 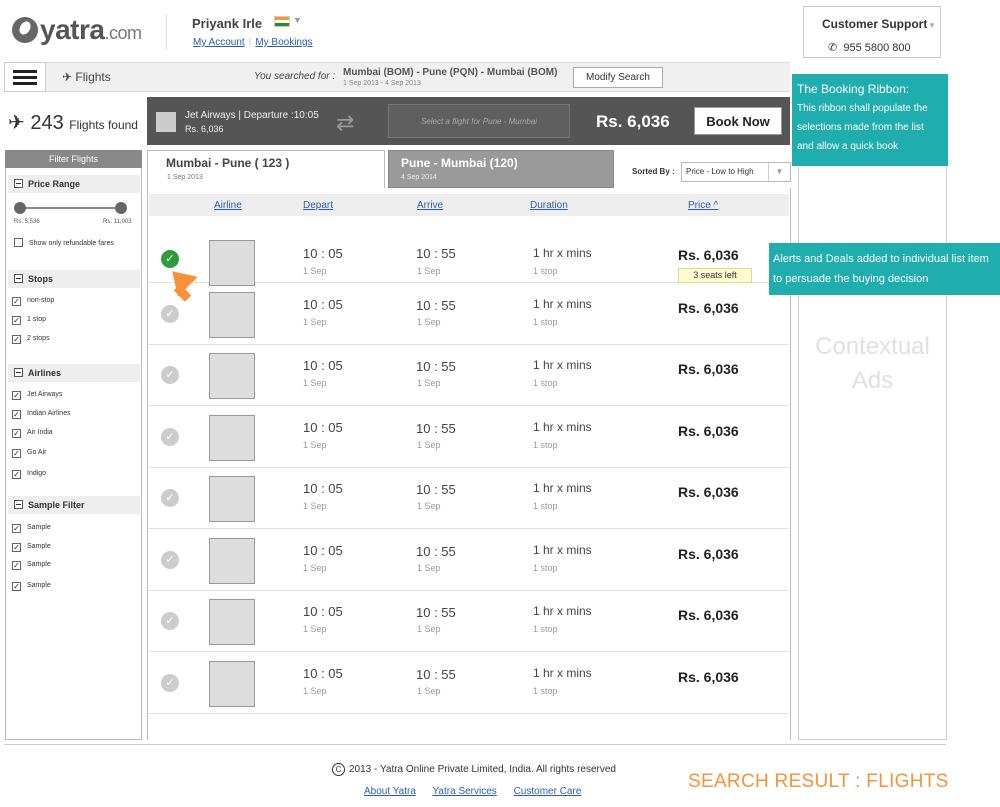 I want to click on india-flag-icon, so click(x=282, y=21).